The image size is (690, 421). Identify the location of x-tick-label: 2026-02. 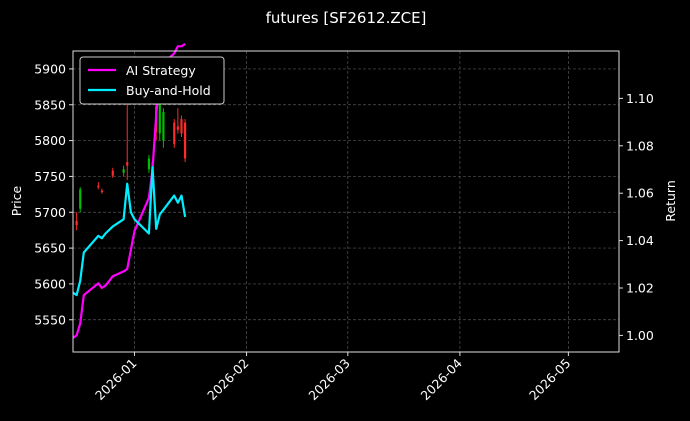
(228, 380).